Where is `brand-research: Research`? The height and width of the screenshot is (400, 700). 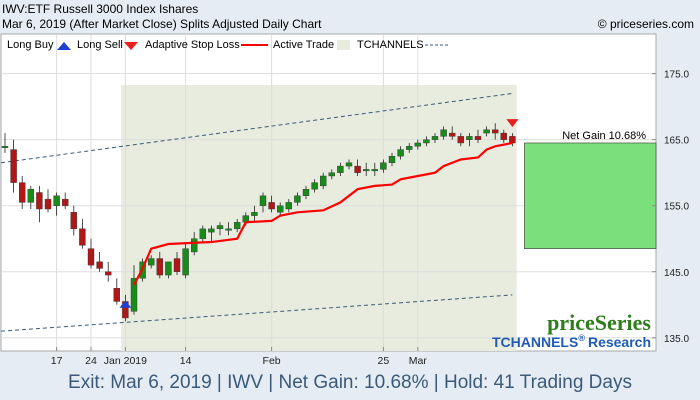
brand-research: Research is located at coordinates (619, 342).